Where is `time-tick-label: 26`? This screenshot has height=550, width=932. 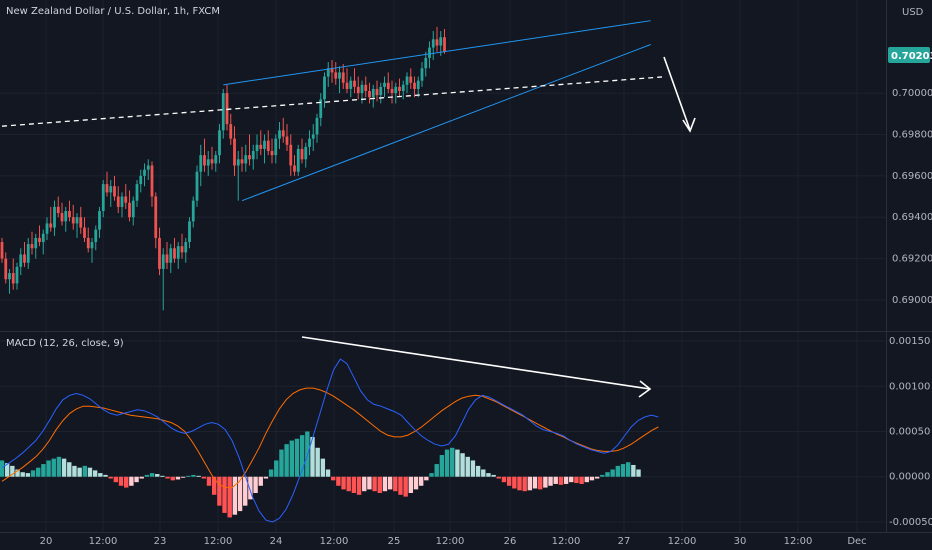
time-tick-label: 26 is located at coordinates (510, 541).